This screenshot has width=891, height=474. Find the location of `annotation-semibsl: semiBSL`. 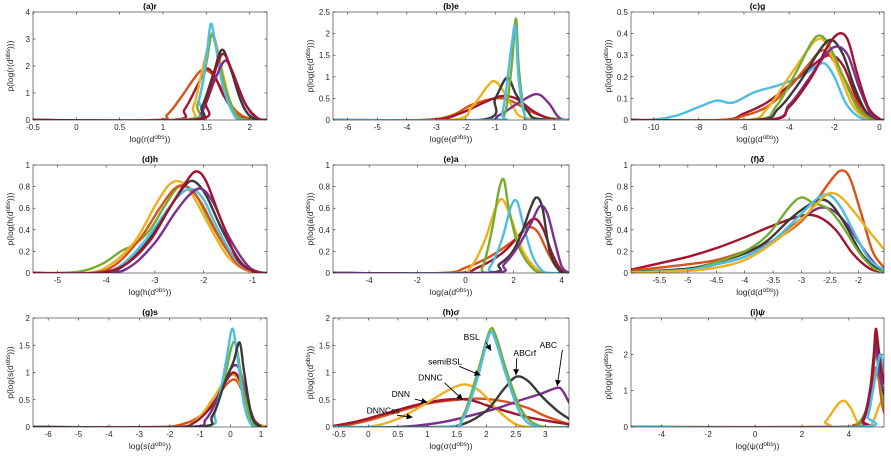

annotation-semibsl: semiBSL is located at coordinates (454, 366).